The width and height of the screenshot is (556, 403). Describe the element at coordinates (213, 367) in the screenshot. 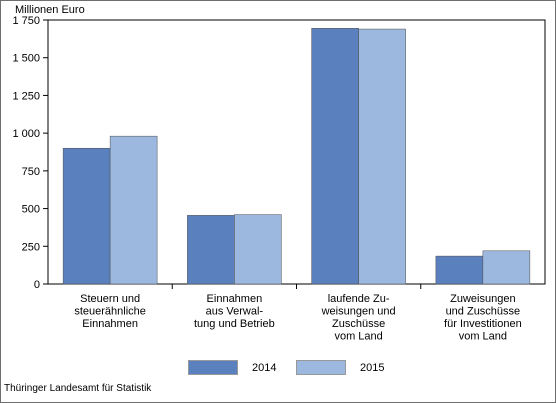

I see `legend-swatch-2014` at that location.